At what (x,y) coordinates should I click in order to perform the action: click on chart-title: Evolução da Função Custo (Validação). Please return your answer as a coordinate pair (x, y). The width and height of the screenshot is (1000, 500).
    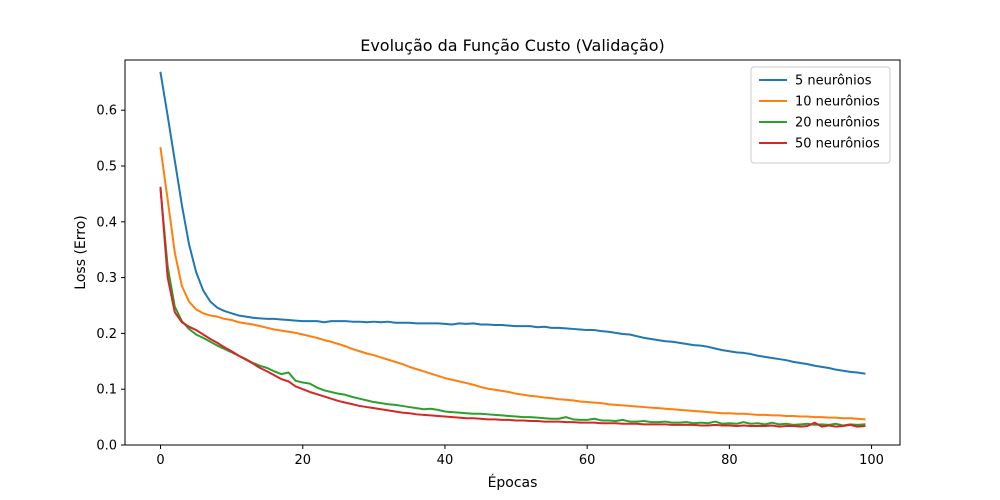
    Looking at the image, I should click on (512, 45).